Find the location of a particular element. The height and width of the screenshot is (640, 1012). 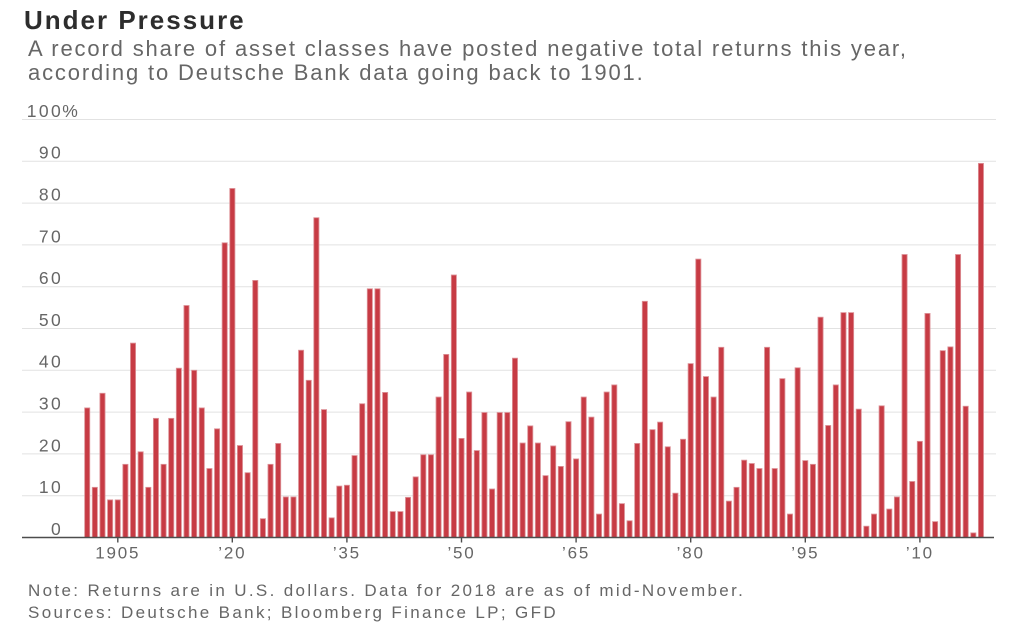

svg-text: 10 is located at coordinates (51, 487).